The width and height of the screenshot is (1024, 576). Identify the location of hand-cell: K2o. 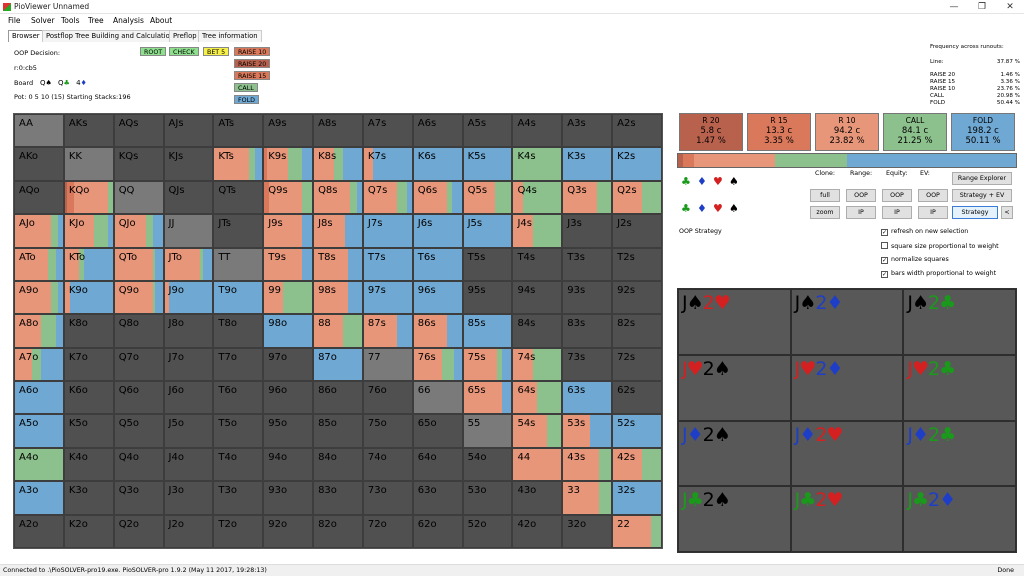
(88, 531).